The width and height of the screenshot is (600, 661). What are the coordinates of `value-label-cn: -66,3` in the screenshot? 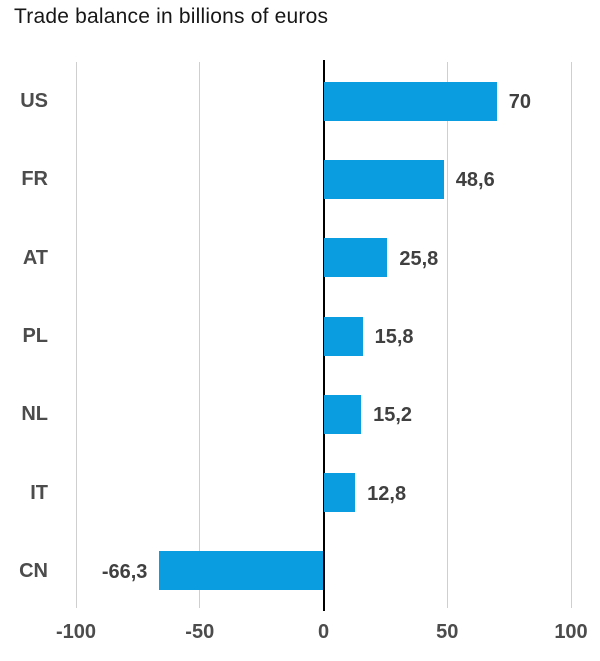 It's located at (124, 571).